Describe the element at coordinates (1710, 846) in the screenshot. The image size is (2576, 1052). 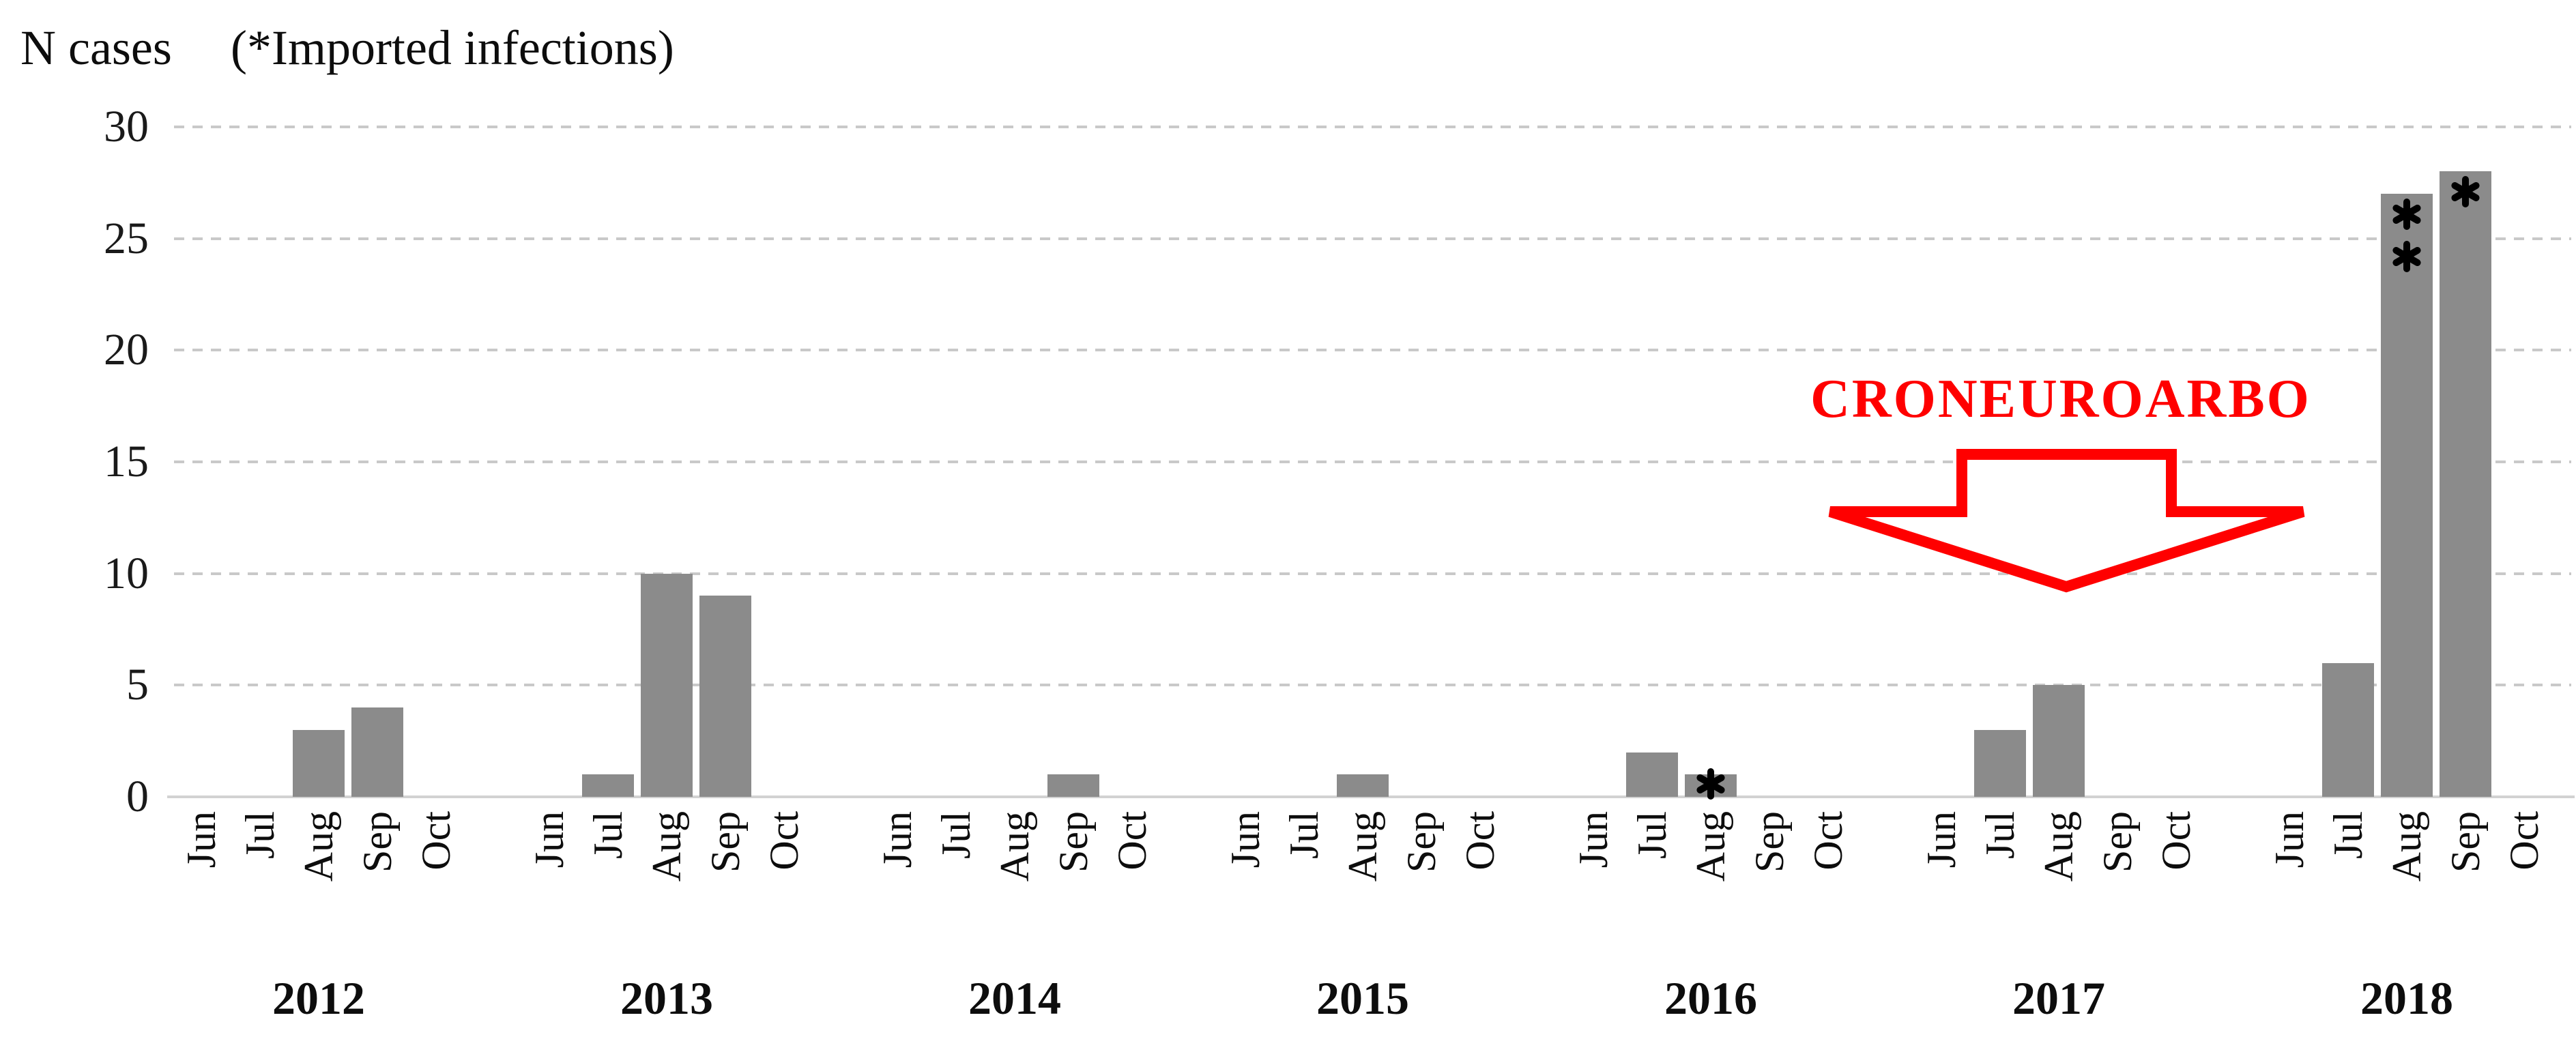
I see `month-label-2016-aug: Aug` at that location.